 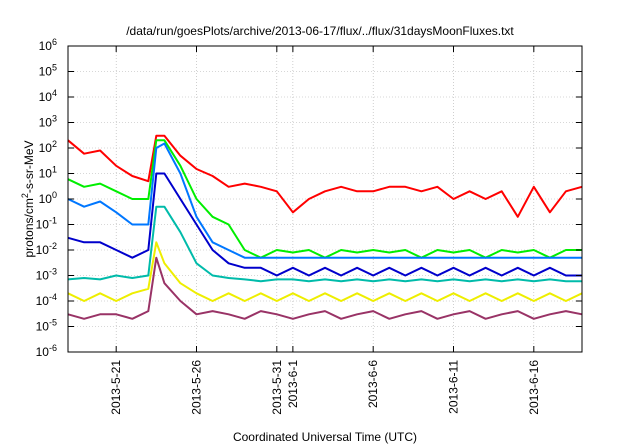 What do you see at coordinates (277, 387) in the screenshot?
I see `x-tick-label: 2013-5-31` at bounding box center [277, 387].